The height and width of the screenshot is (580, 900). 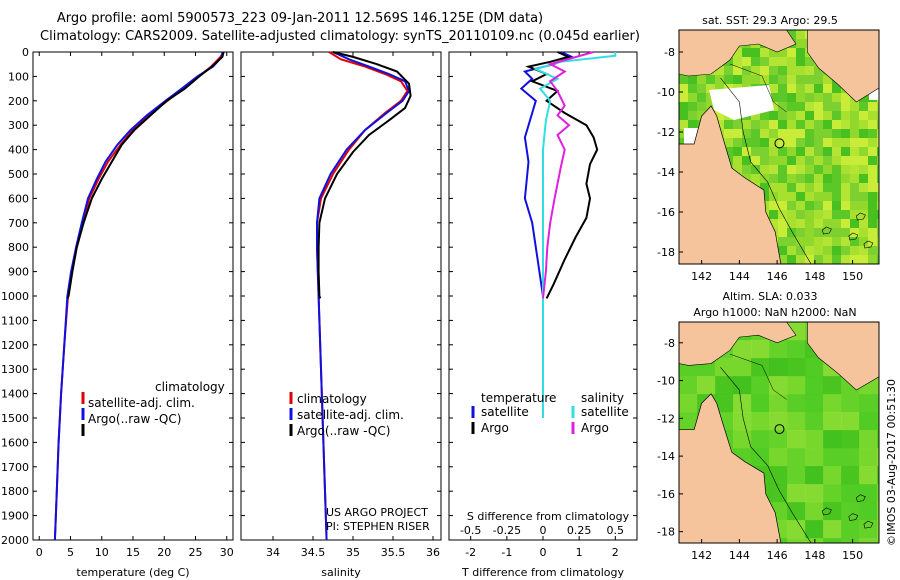 I want to click on legend-group-title: salinity, so click(x=602, y=398).